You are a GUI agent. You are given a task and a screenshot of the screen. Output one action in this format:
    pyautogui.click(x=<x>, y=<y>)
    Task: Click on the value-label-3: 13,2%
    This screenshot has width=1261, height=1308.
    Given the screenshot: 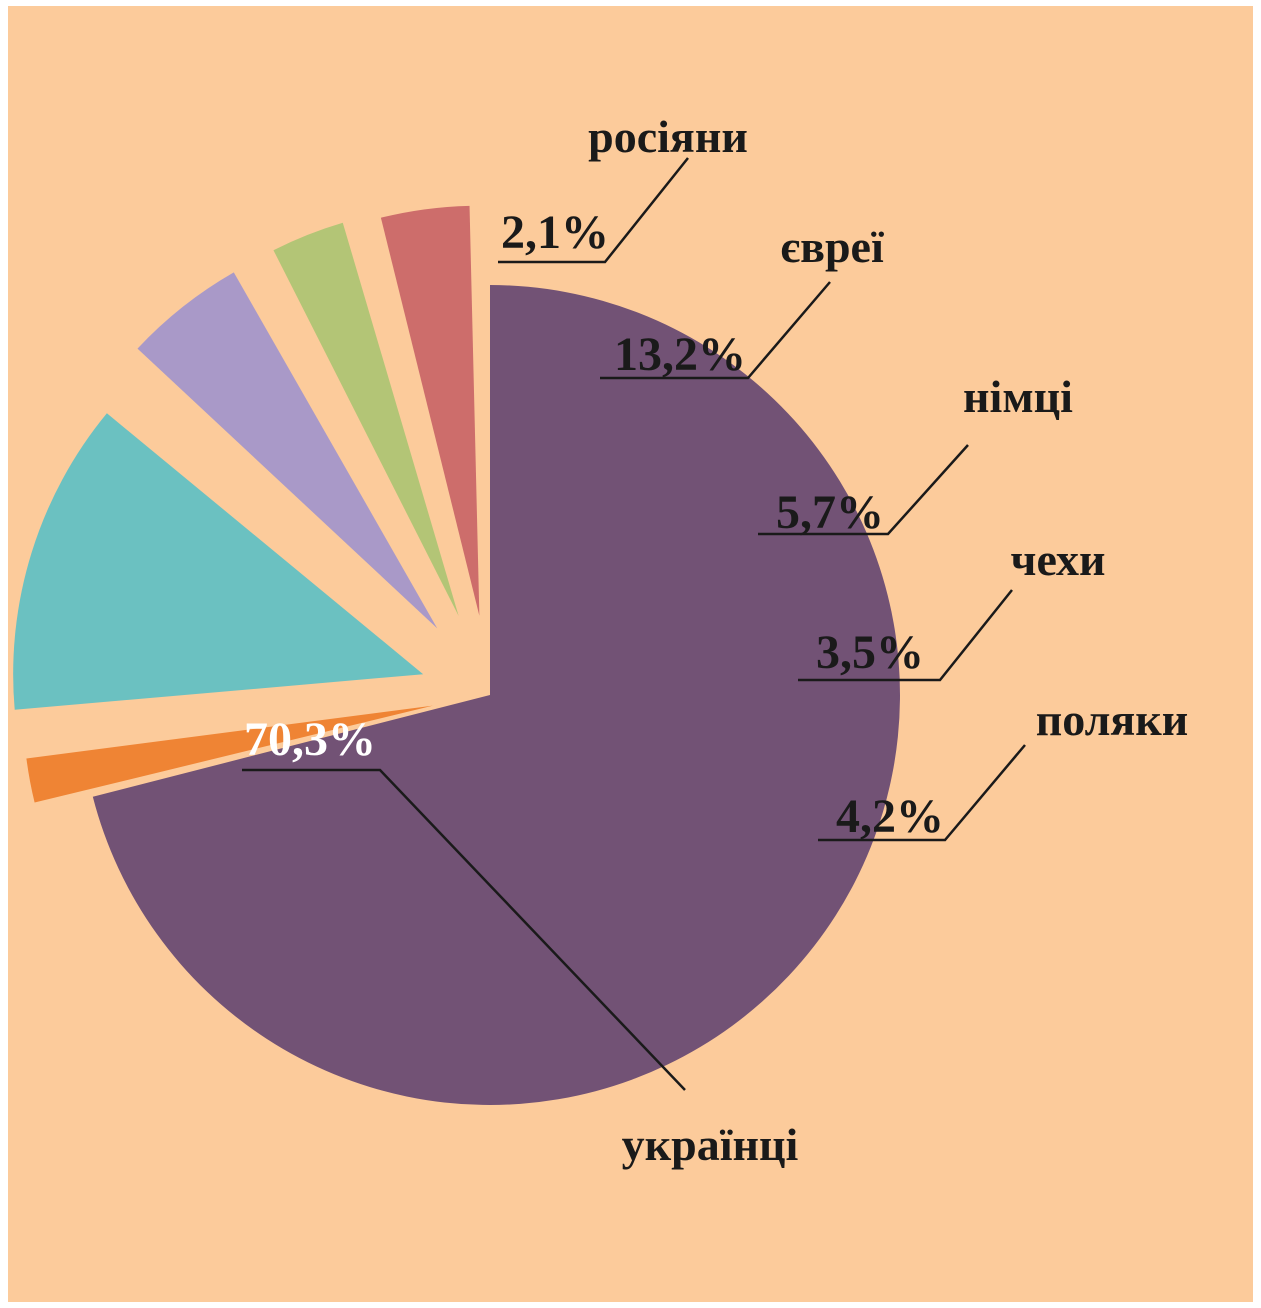 What is the action you would take?
    pyautogui.click(x=680, y=354)
    